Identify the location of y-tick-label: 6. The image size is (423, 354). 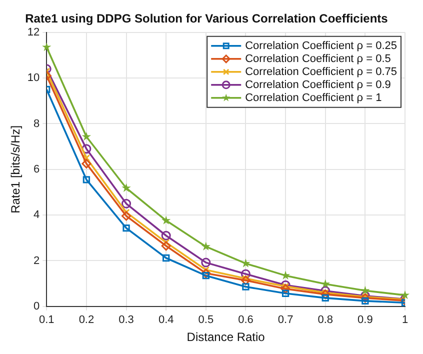
(37, 169).